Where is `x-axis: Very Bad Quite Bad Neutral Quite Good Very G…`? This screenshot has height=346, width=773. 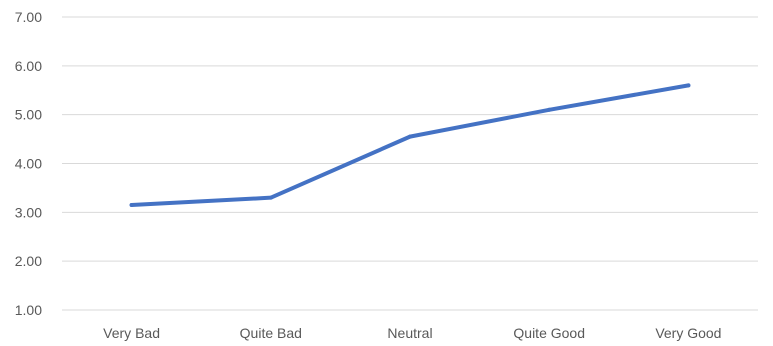
x-axis: Very Bad Quite Bad Neutral Quite Good Very G… is located at coordinates (412, 333).